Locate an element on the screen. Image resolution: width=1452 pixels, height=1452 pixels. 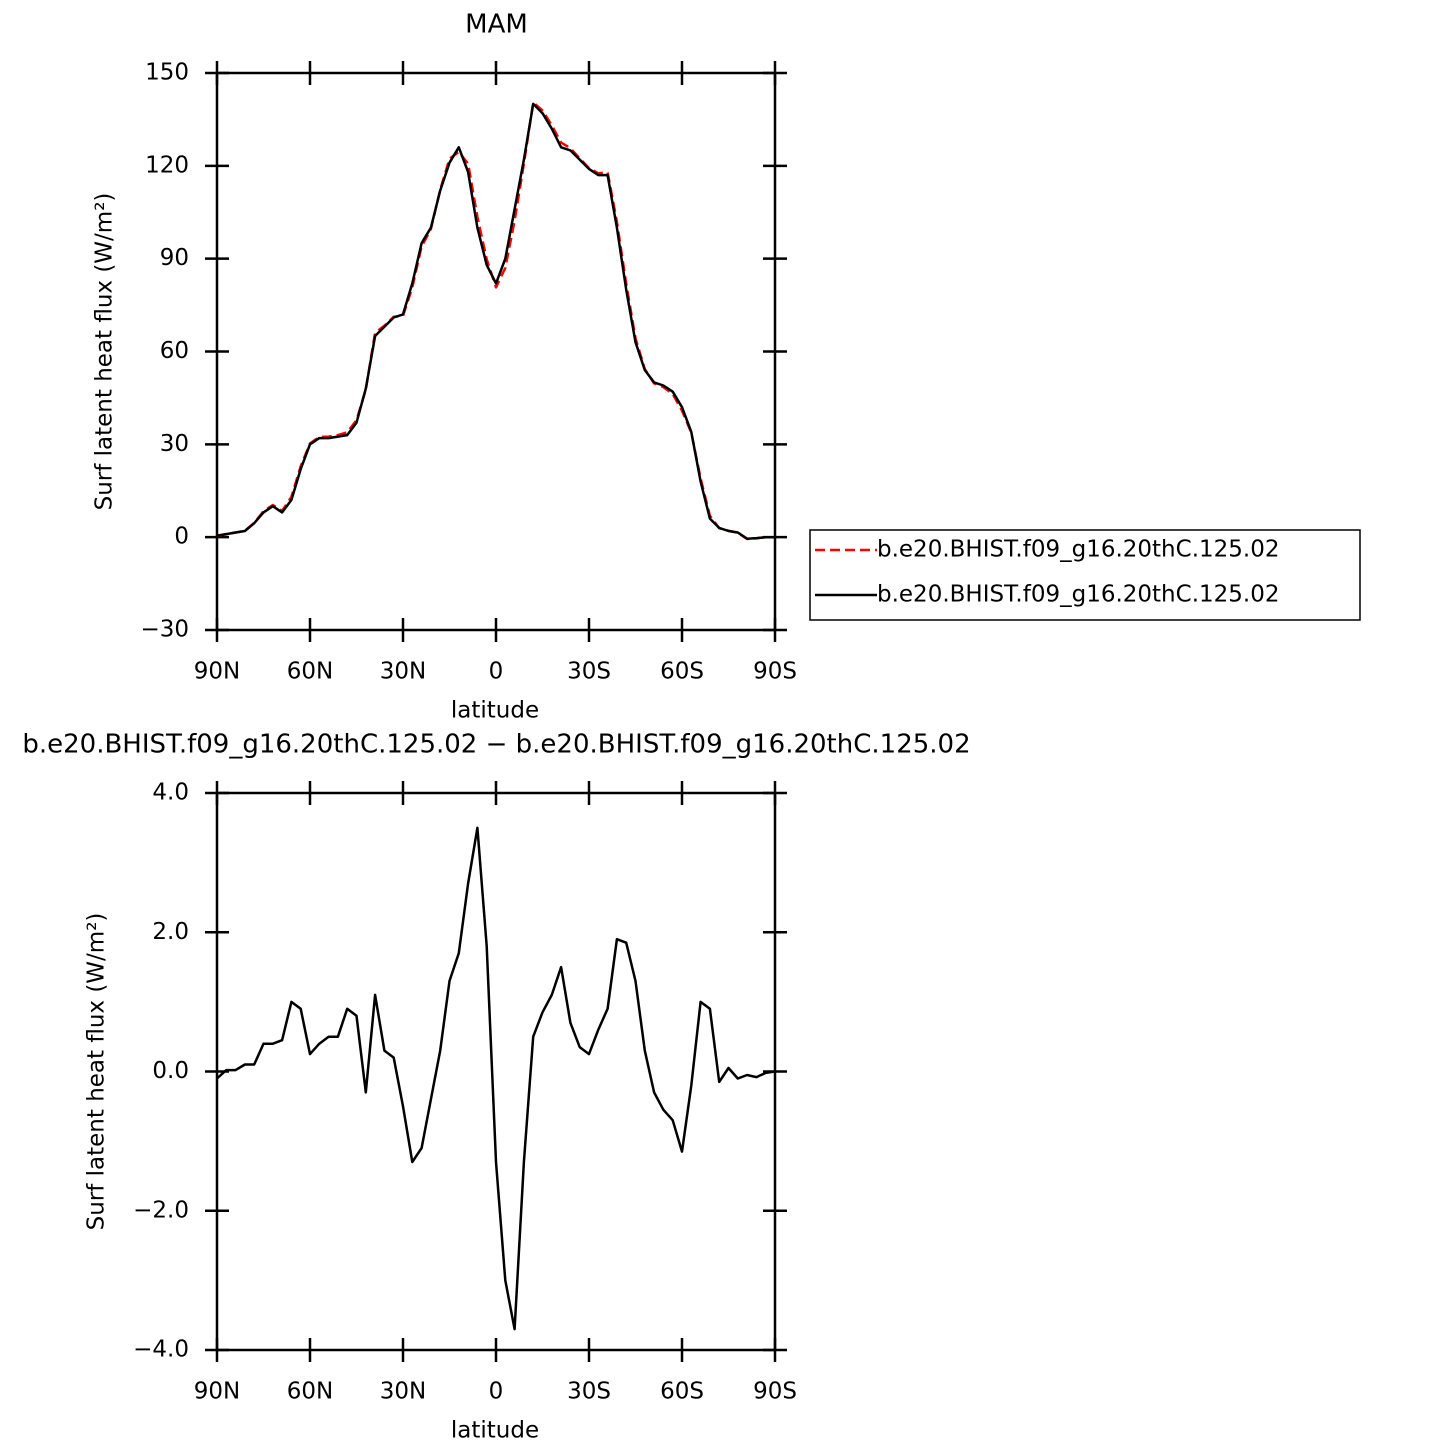
y-tick-label: 90 is located at coordinates (174, 258).